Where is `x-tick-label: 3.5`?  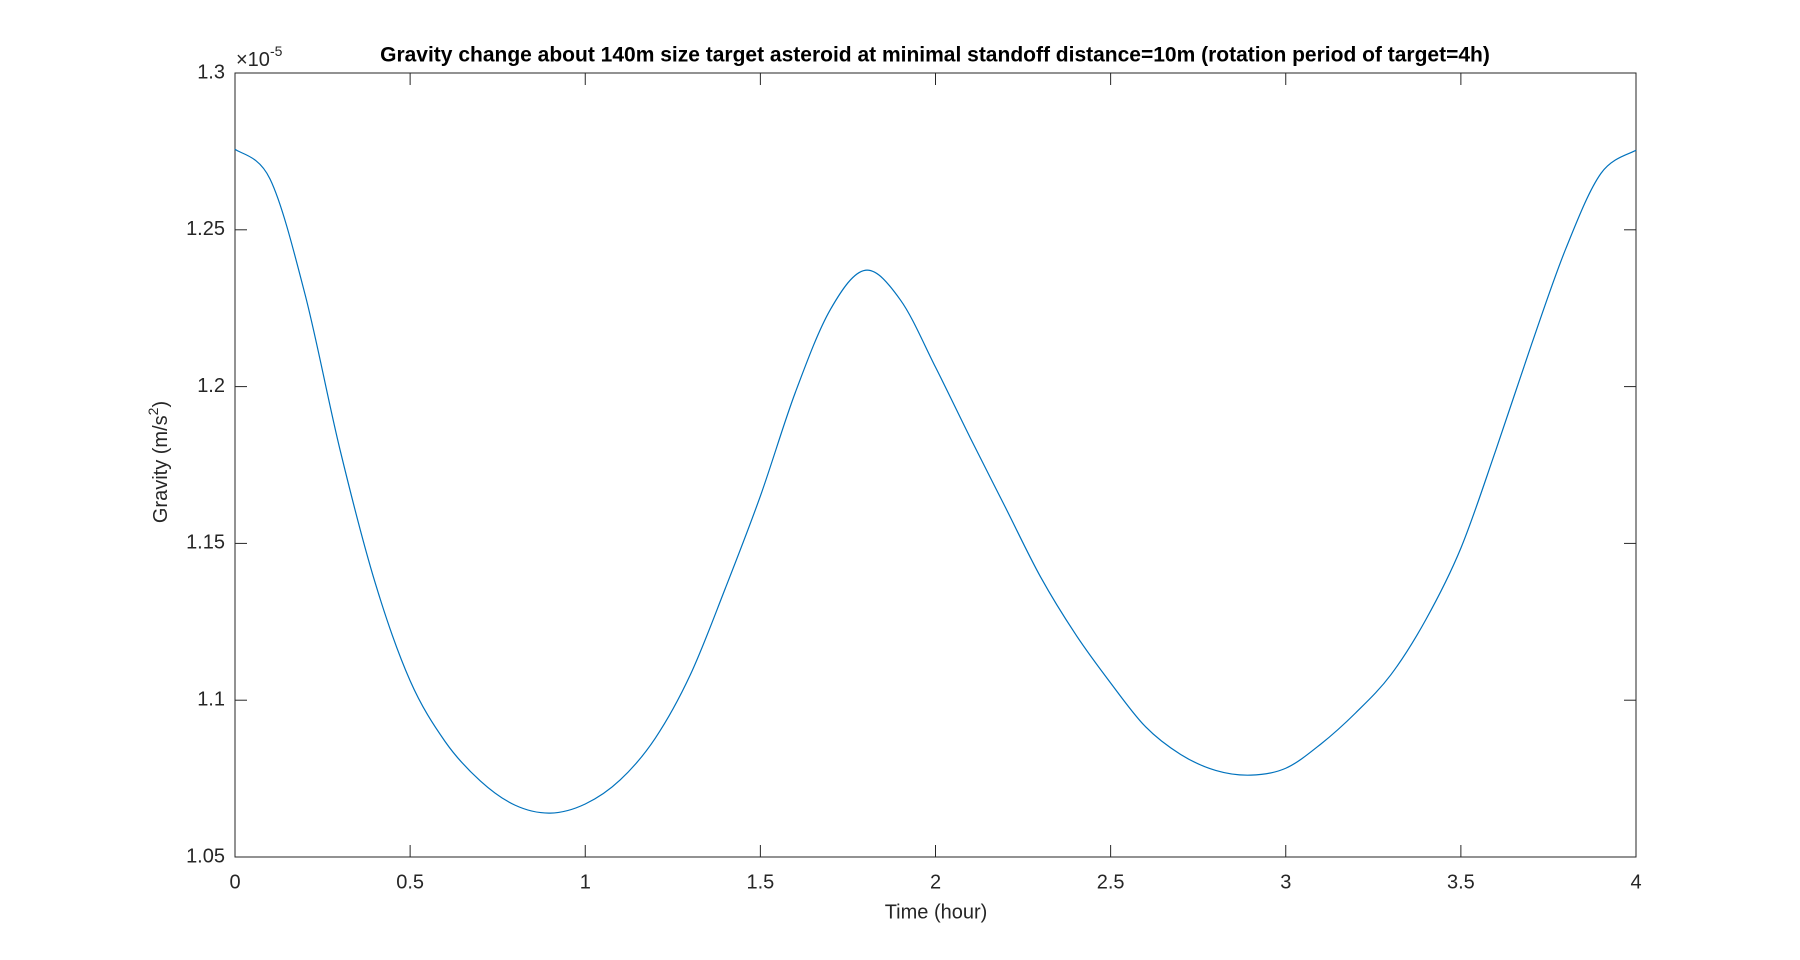
x-tick-label: 3.5 is located at coordinates (1461, 882).